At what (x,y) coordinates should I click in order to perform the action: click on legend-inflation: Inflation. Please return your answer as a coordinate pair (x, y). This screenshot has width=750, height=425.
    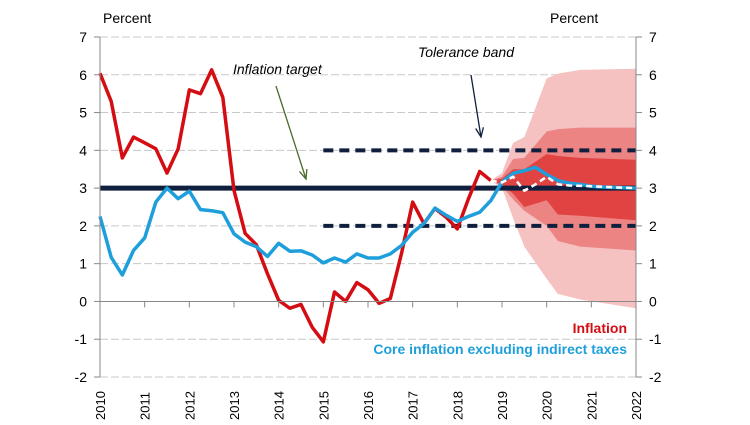
    Looking at the image, I should click on (600, 328).